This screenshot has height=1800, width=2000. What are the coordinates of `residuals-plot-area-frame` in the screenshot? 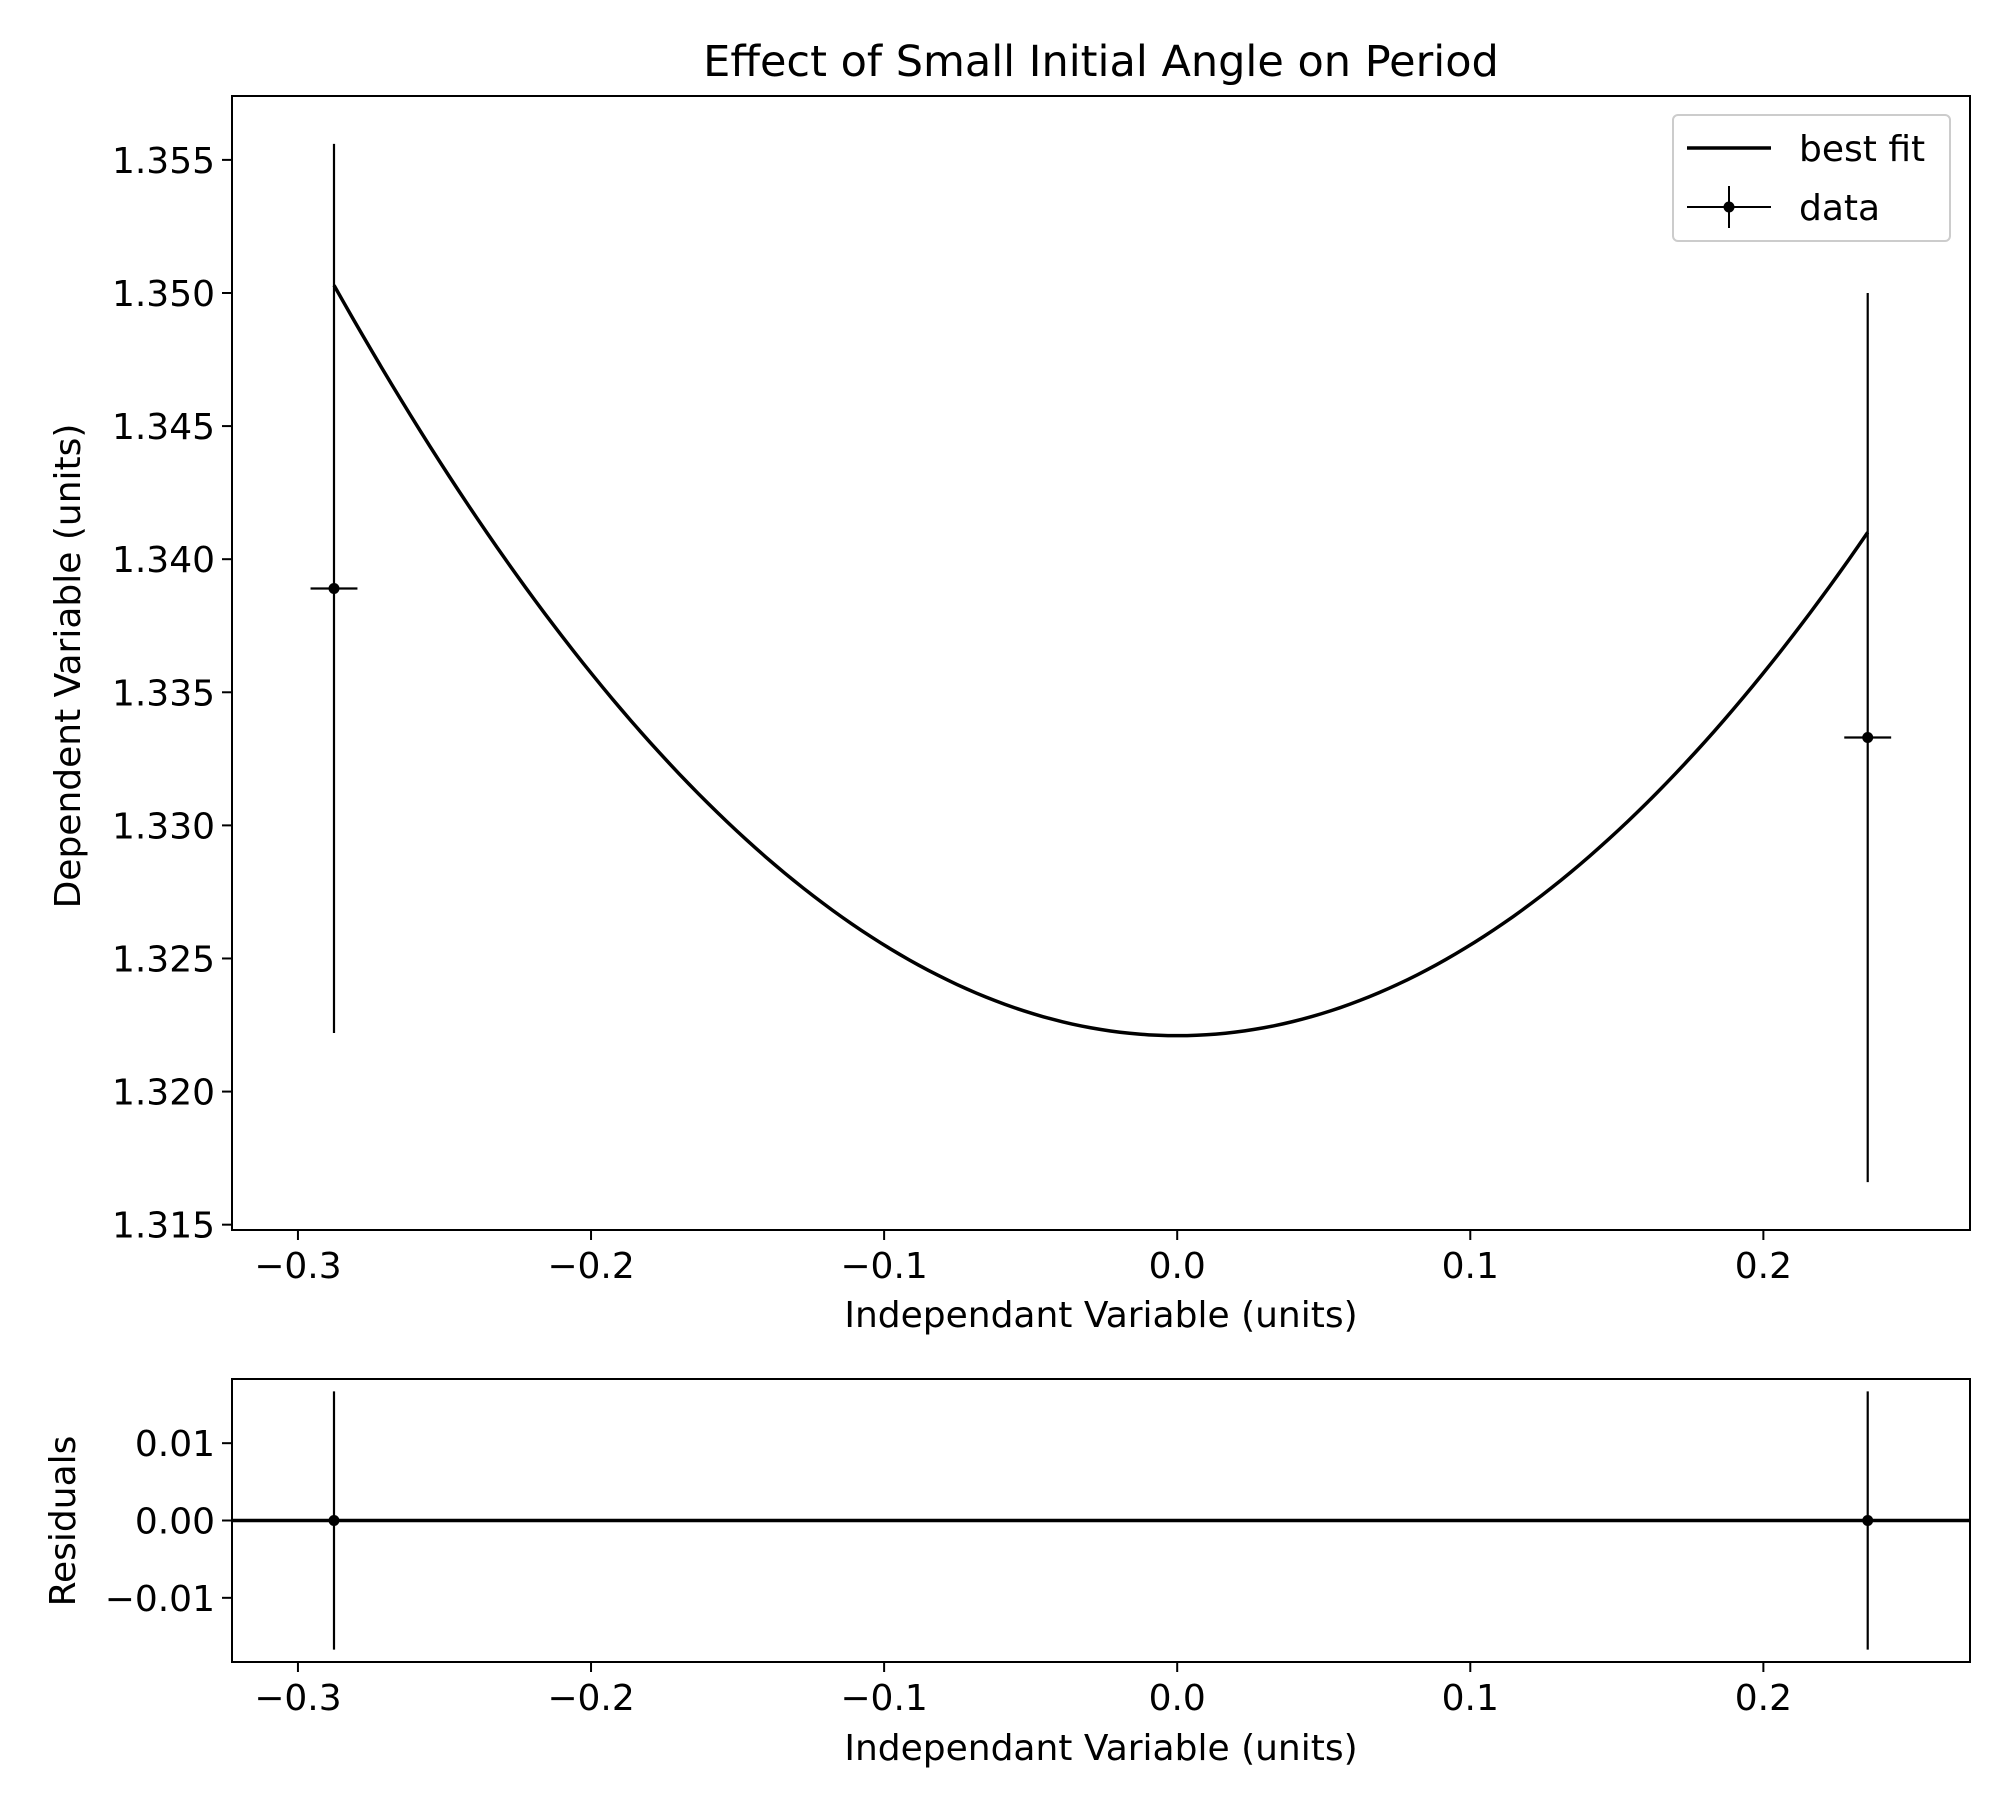 It's located at (1101, 1520).